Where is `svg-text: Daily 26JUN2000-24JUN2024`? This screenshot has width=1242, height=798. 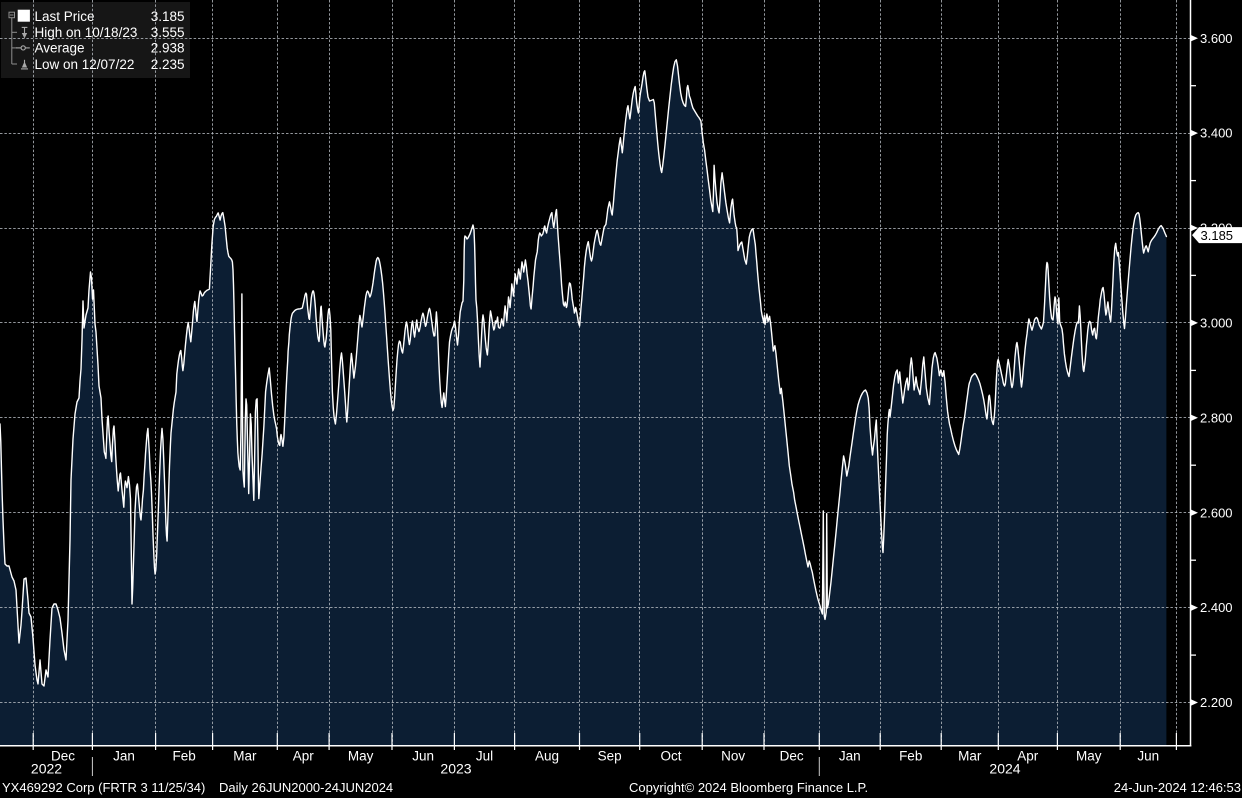
svg-text: Daily 26JUN2000-24JUN2024 is located at coordinates (306, 787).